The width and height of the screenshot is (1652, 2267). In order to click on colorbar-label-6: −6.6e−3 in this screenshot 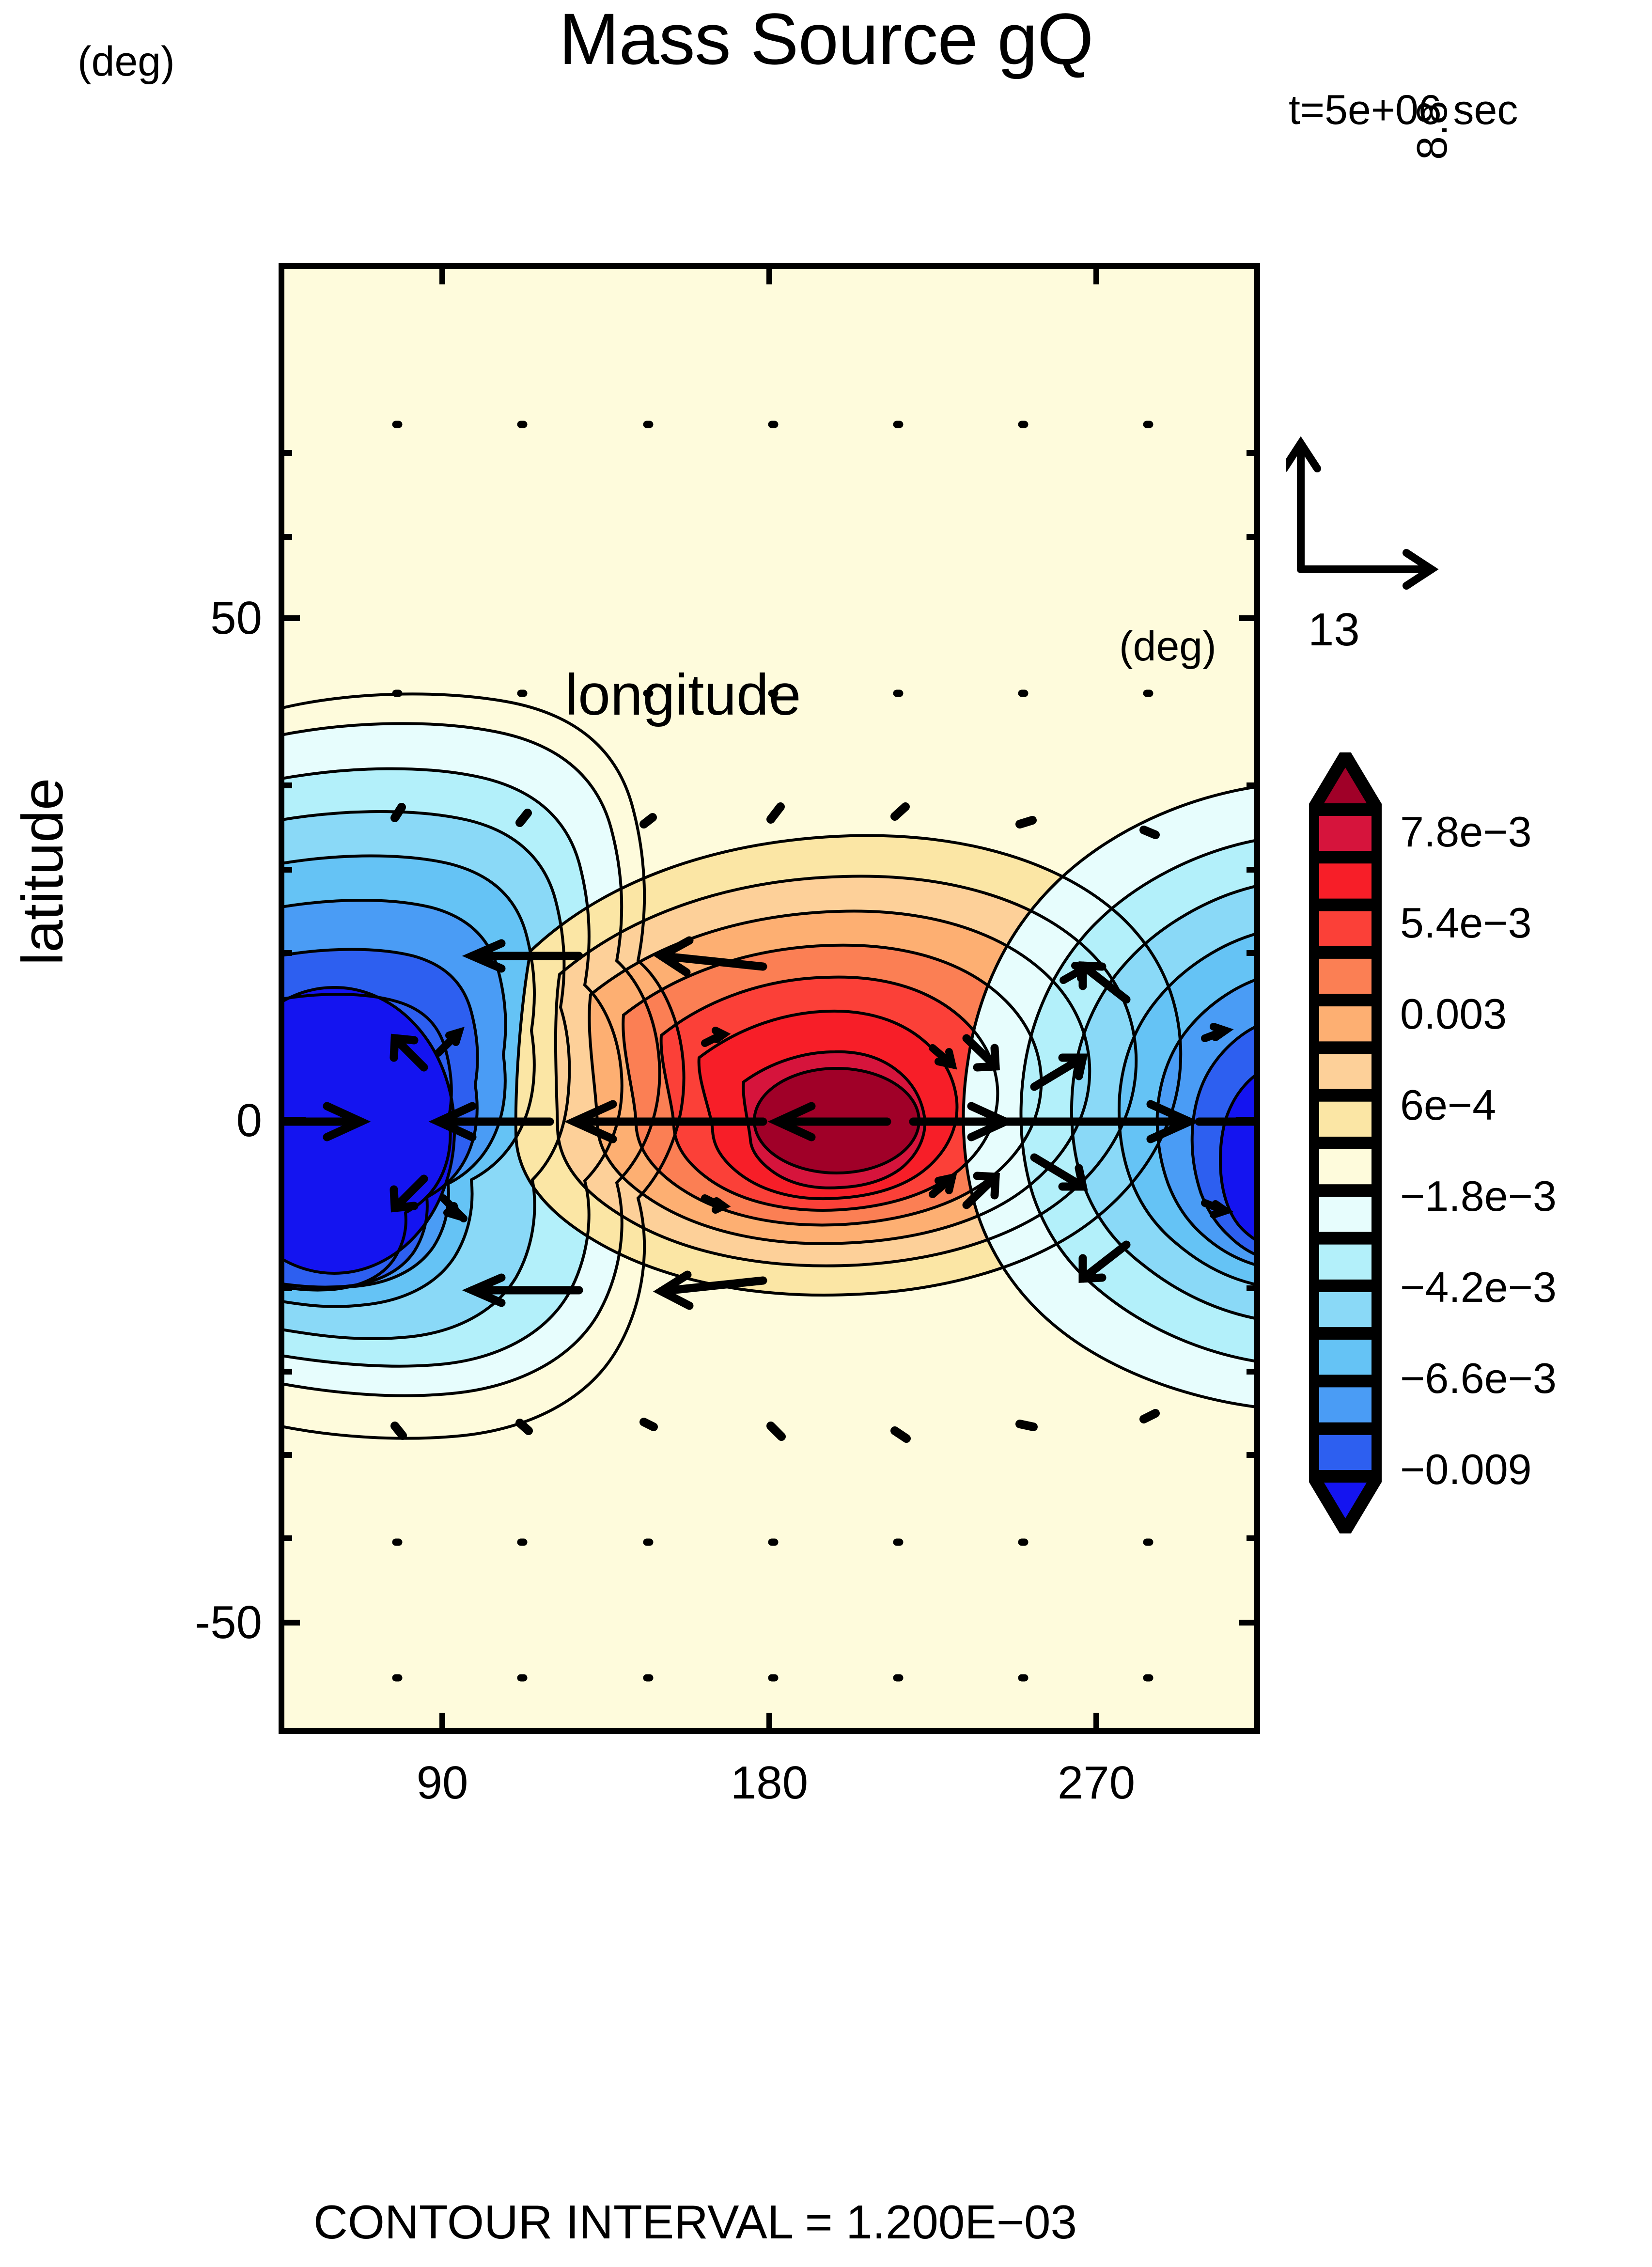, I will do `click(1478, 1378)`.